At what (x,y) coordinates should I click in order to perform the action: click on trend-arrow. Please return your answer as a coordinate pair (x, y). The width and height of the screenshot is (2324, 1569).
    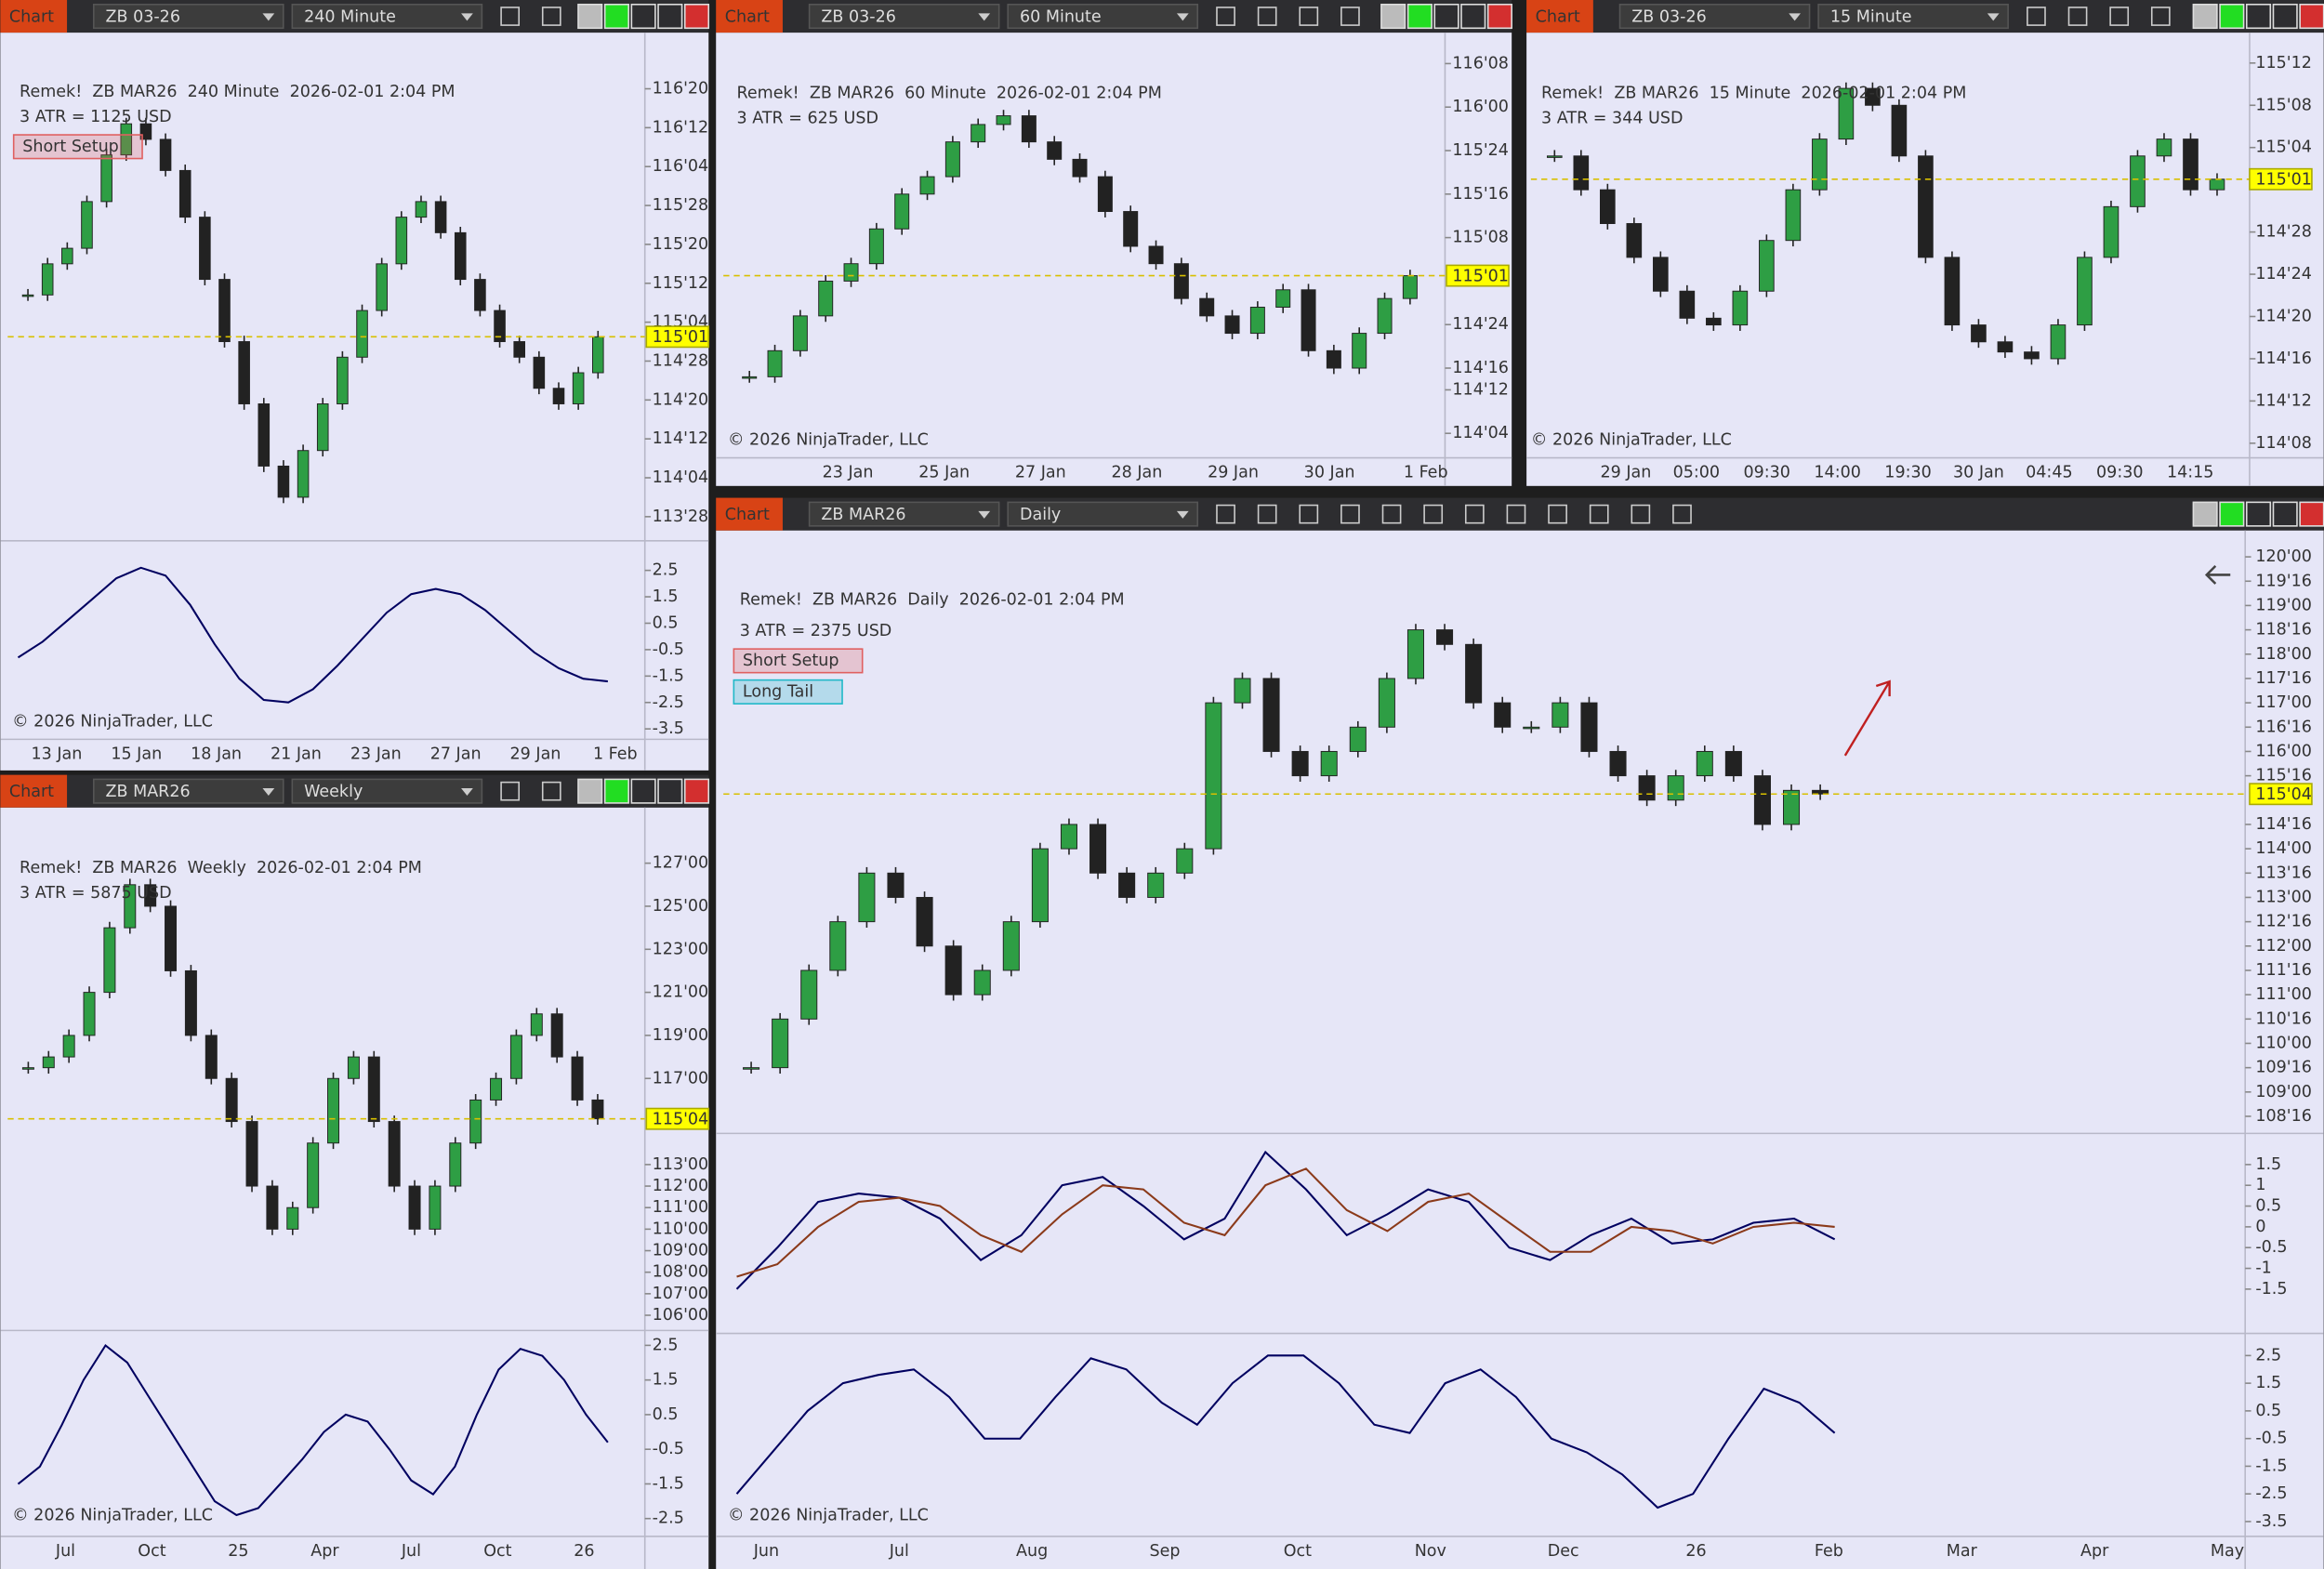
    Looking at the image, I should click on (1867, 718).